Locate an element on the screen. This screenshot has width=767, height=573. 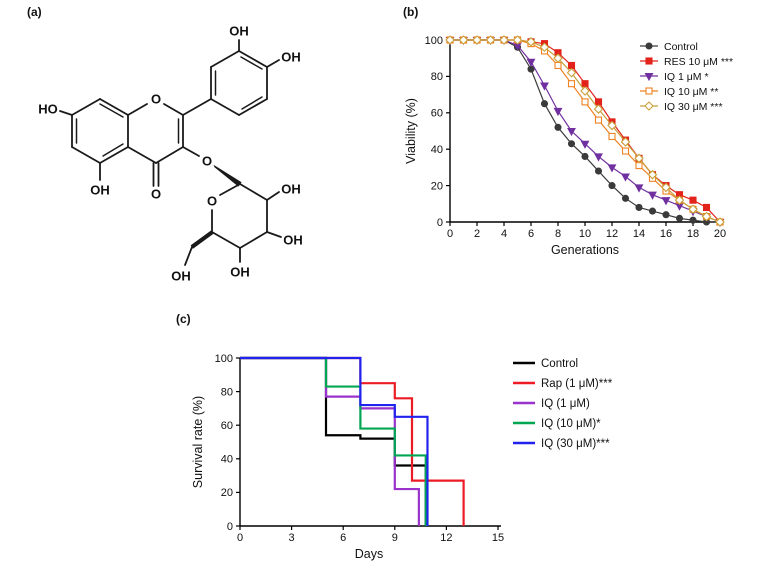
svg-text: Days is located at coordinates (369, 554).